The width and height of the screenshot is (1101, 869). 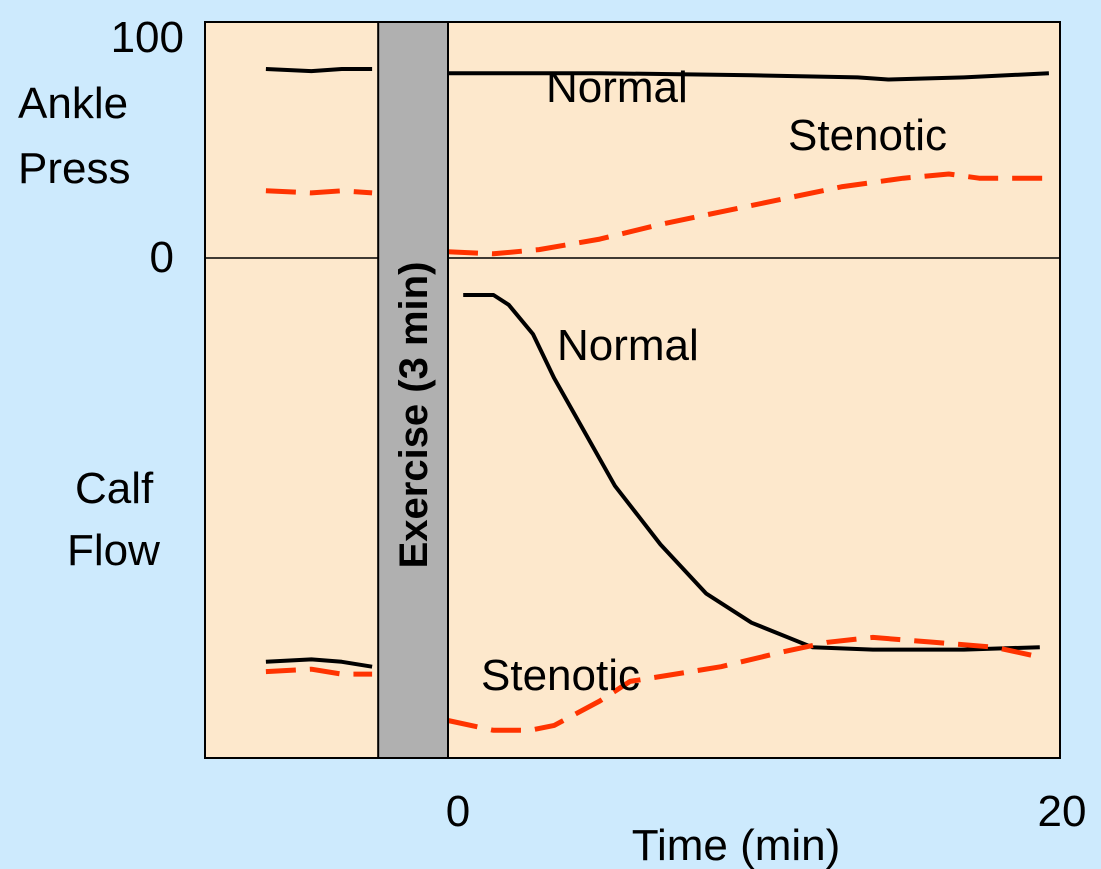 I want to click on annotation-ankle-normal: Normal, so click(x=617, y=87).